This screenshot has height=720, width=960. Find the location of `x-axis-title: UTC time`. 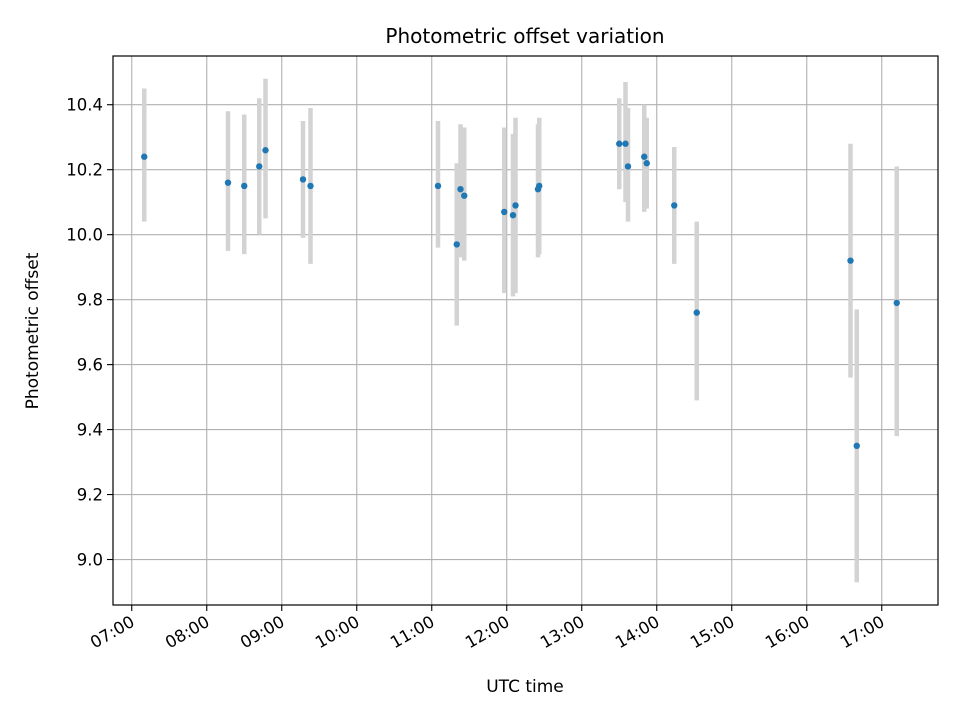

x-axis-title: UTC time is located at coordinates (525, 687).